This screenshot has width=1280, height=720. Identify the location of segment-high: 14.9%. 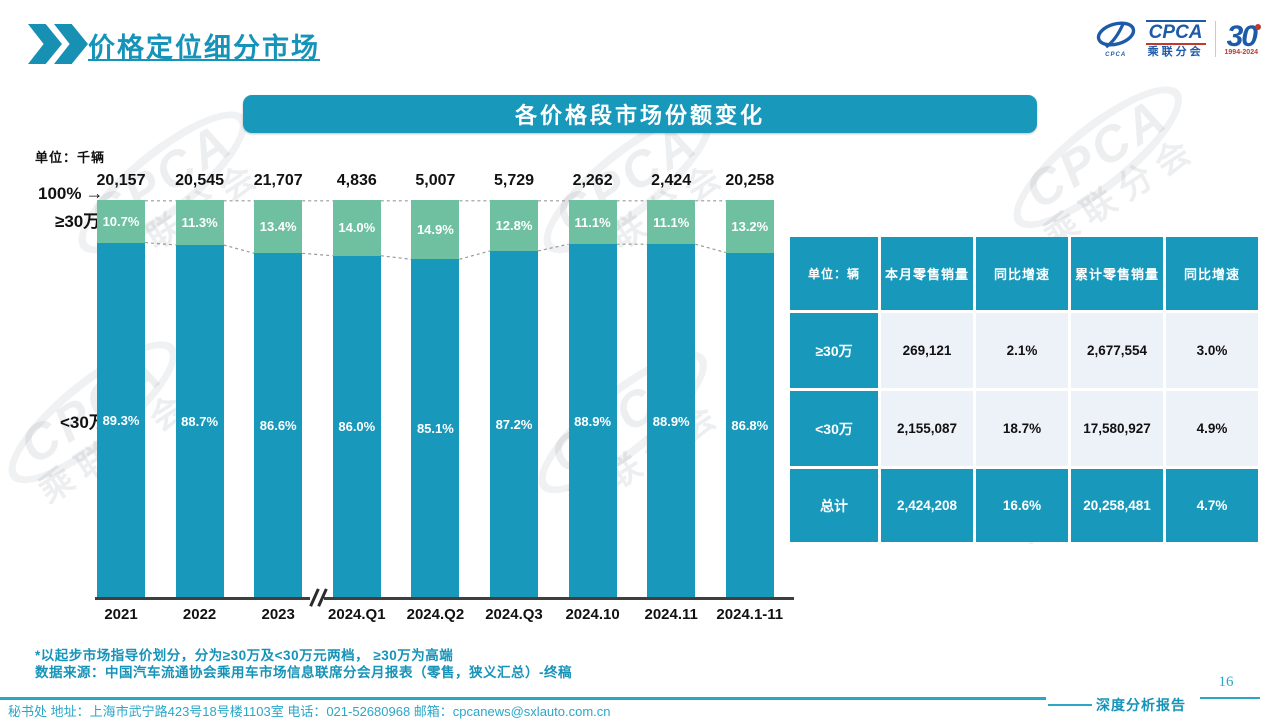
(435, 230).